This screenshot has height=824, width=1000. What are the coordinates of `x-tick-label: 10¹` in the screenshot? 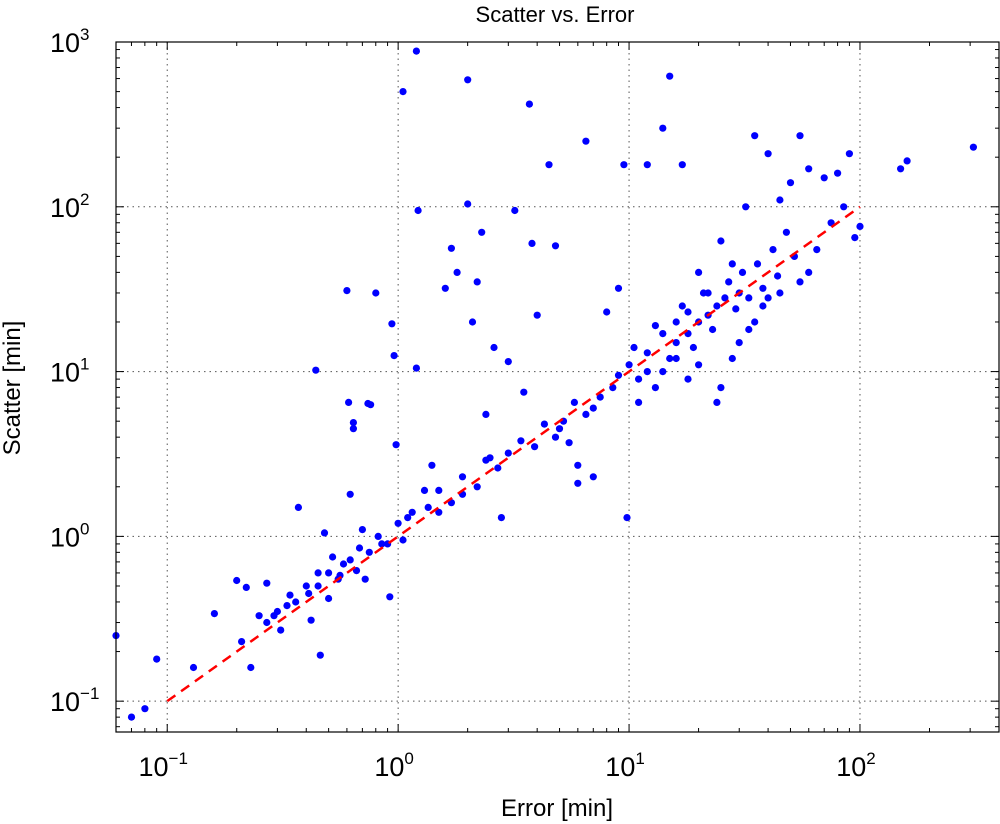 It's located at (625, 765).